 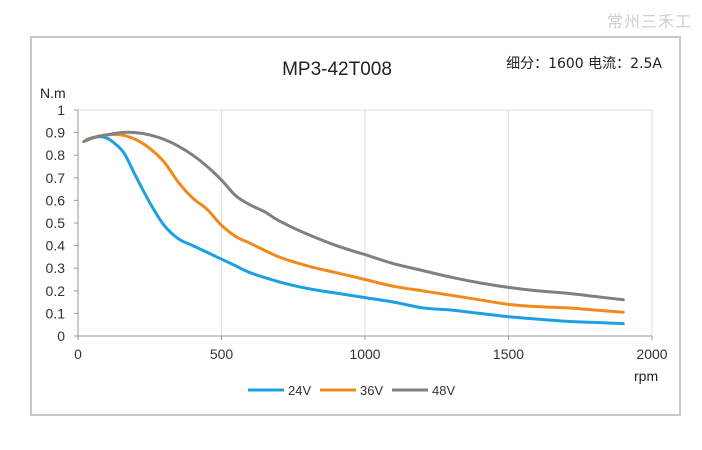 I want to click on y-tick-label: 0.5, so click(x=56, y=223).